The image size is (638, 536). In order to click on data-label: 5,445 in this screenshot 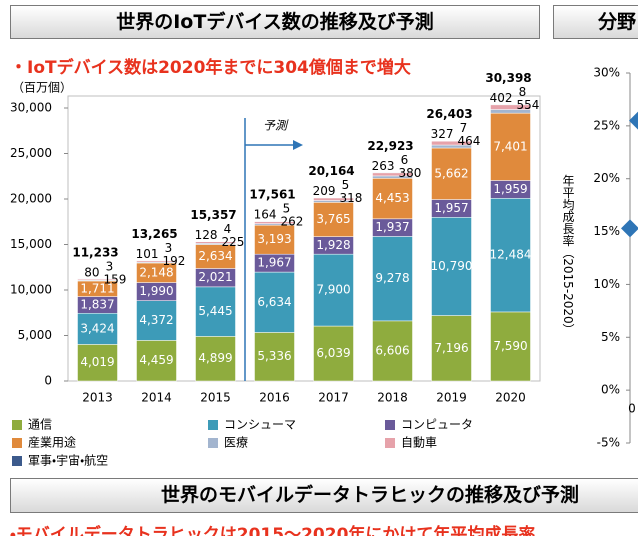, I will do `click(215, 311)`.